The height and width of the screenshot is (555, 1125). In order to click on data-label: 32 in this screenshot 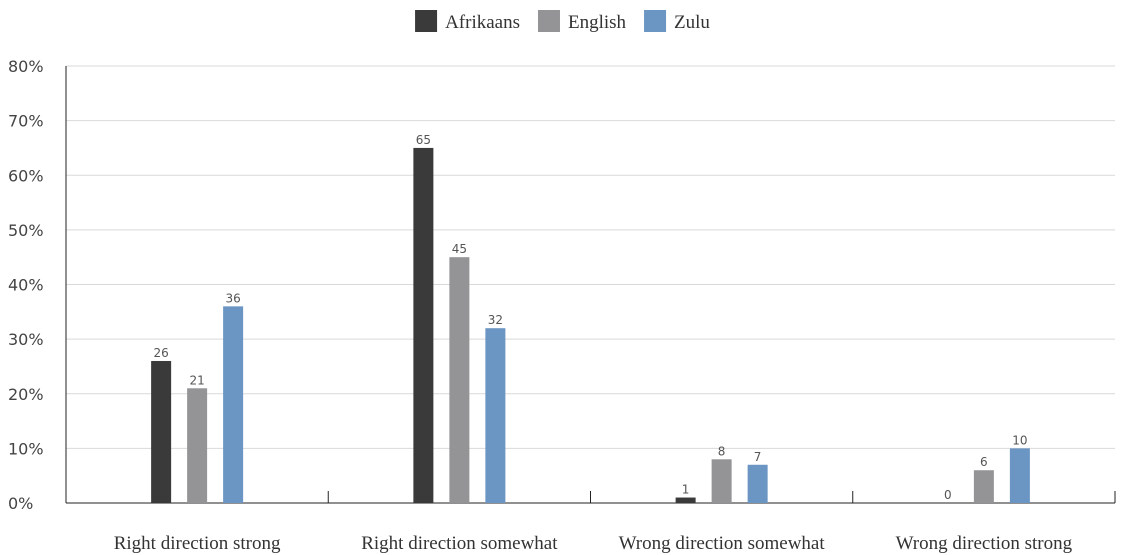, I will do `click(495, 320)`.